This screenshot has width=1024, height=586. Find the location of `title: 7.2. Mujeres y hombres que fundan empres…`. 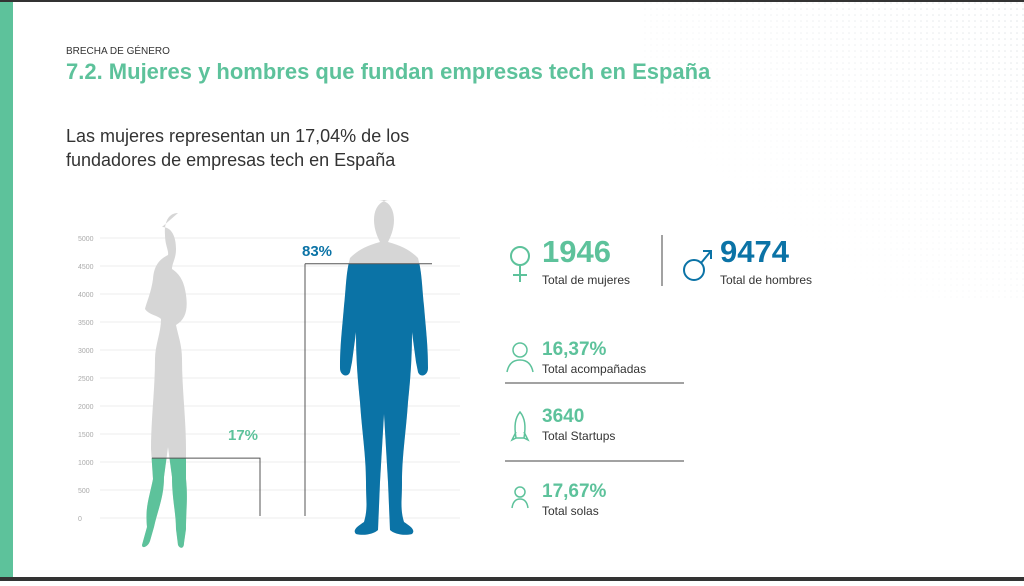

title: 7.2. Mujeres y hombres que fundan empres… is located at coordinates (388, 71).